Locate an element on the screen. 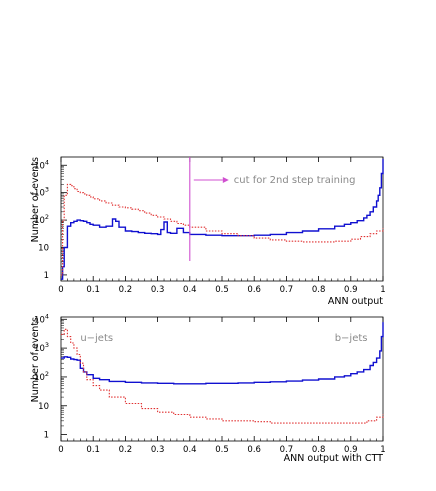 The height and width of the screenshot is (491, 436). cut-annotation: cut for 2nd step training is located at coordinates (295, 180).